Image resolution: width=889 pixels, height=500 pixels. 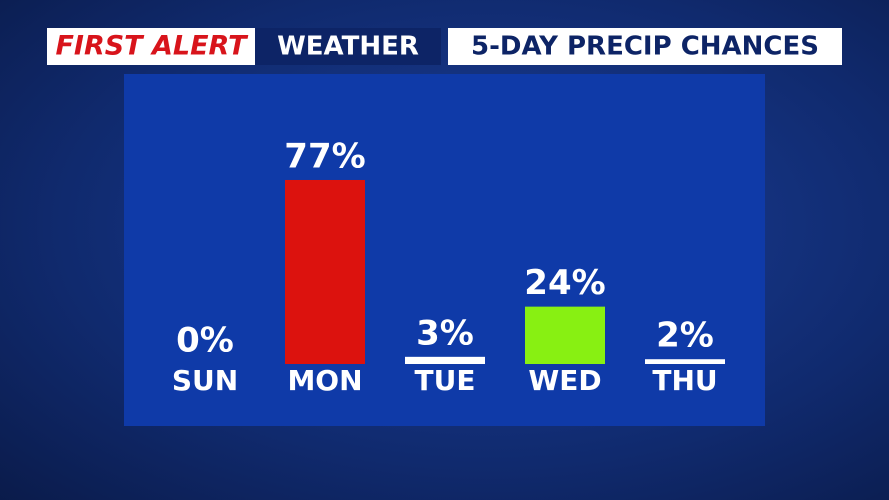 I want to click on x-tick-label: TUE, so click(x=445, y=380).